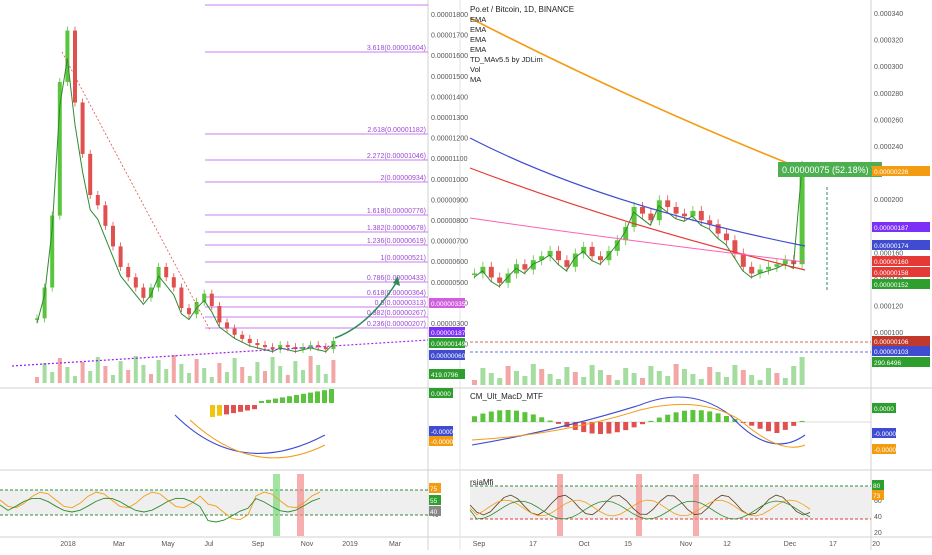 The width and height of the screenshot is (932, 555). Describe the element at coordinates (449, 97) in the screenshot. I see `left-y-tick-label: 0.00001400` at that location.